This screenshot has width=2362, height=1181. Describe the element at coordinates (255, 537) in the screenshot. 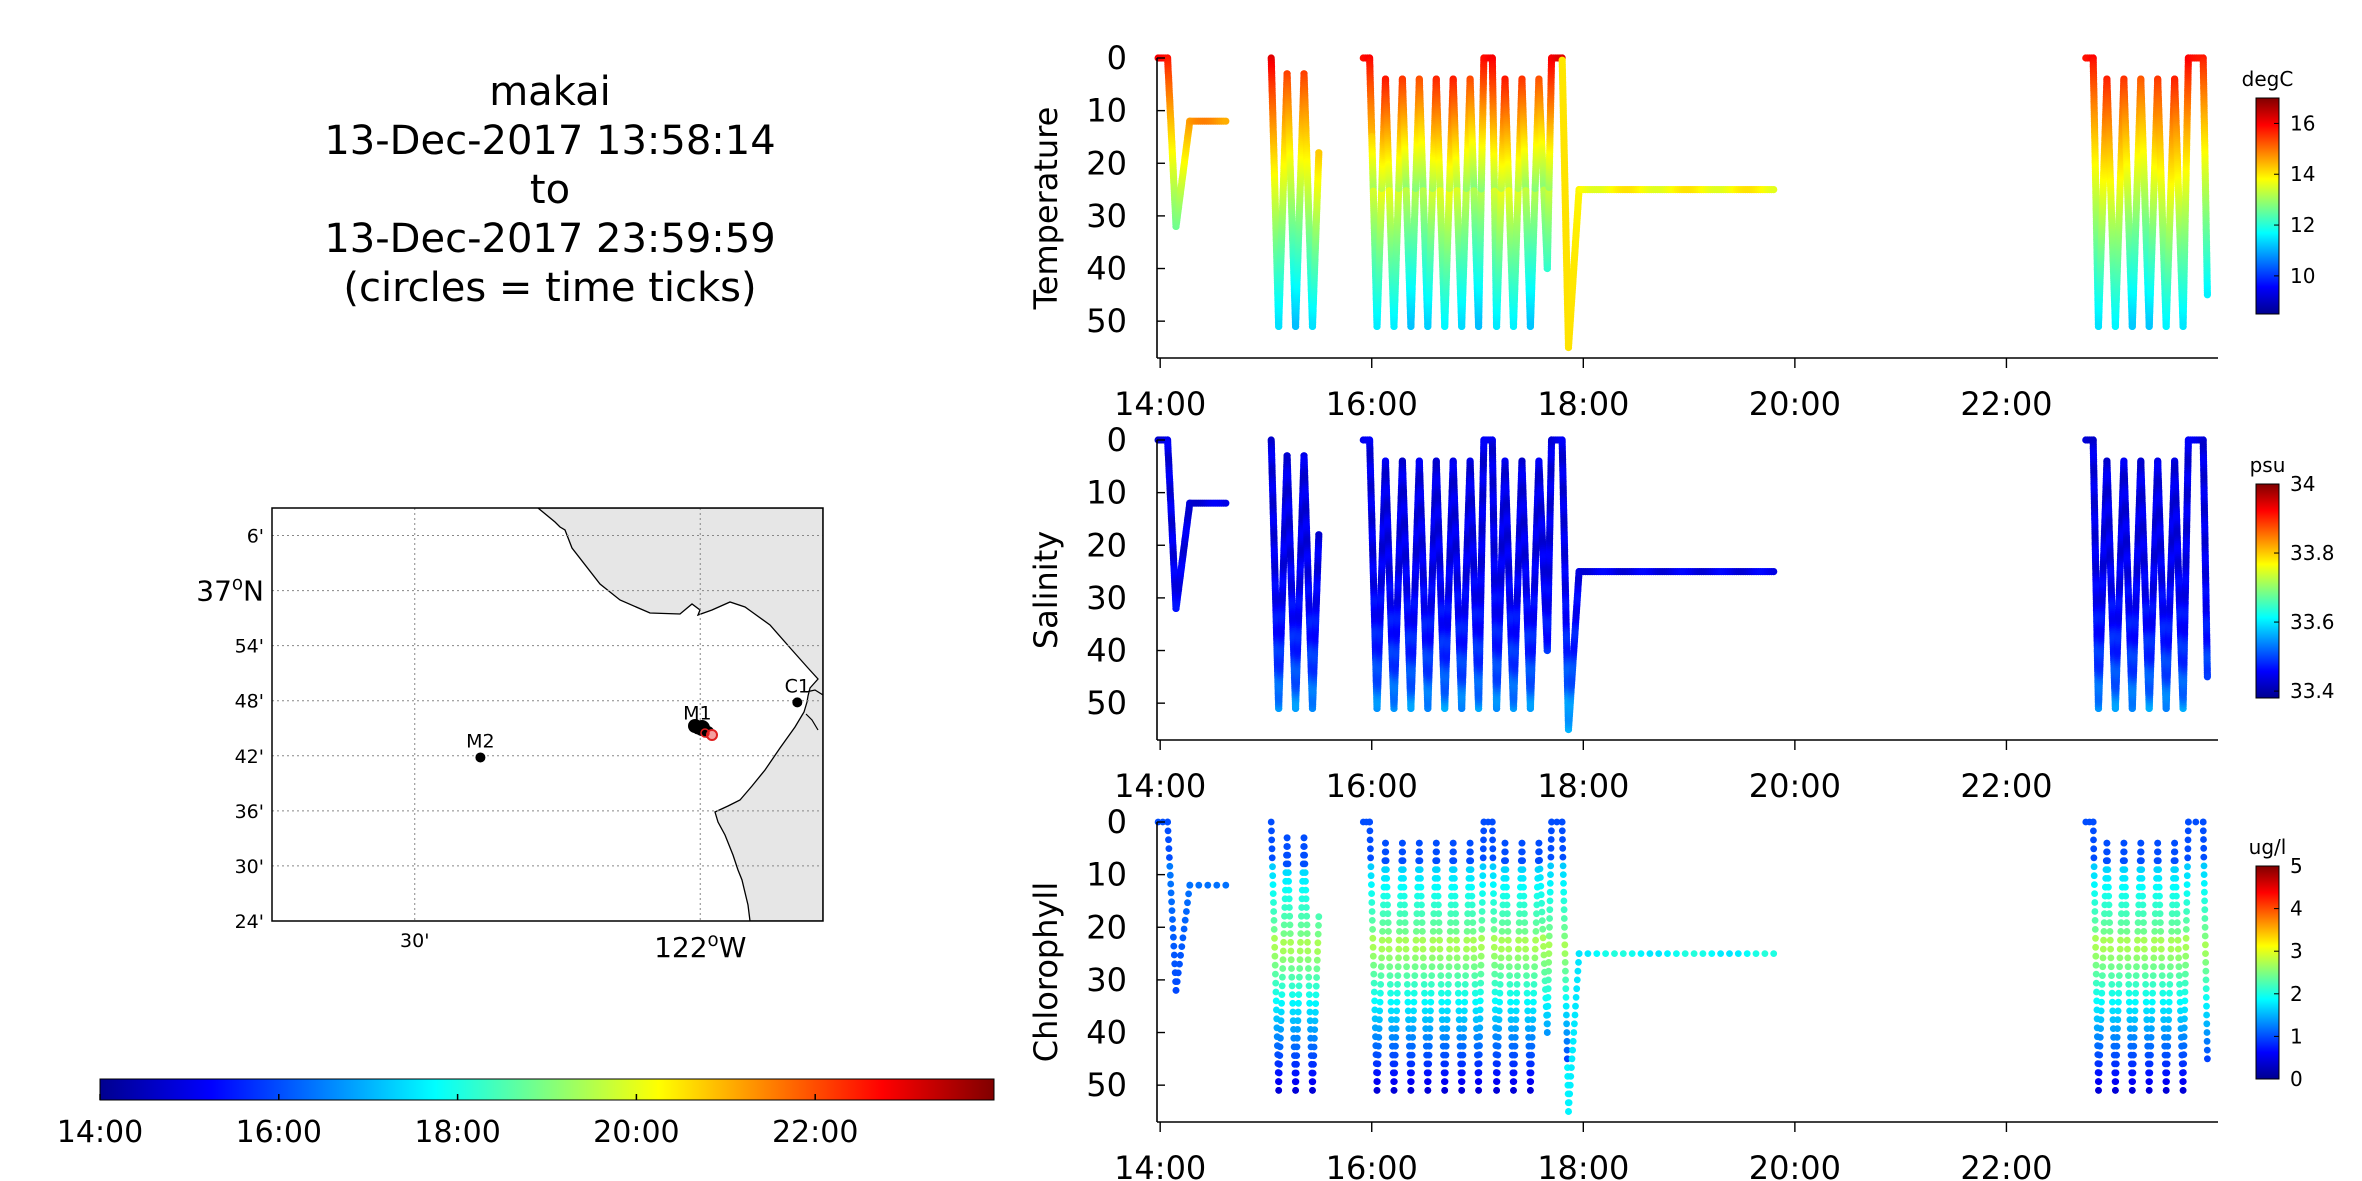

I see `map-lat-tick-label: 6'` at that location.